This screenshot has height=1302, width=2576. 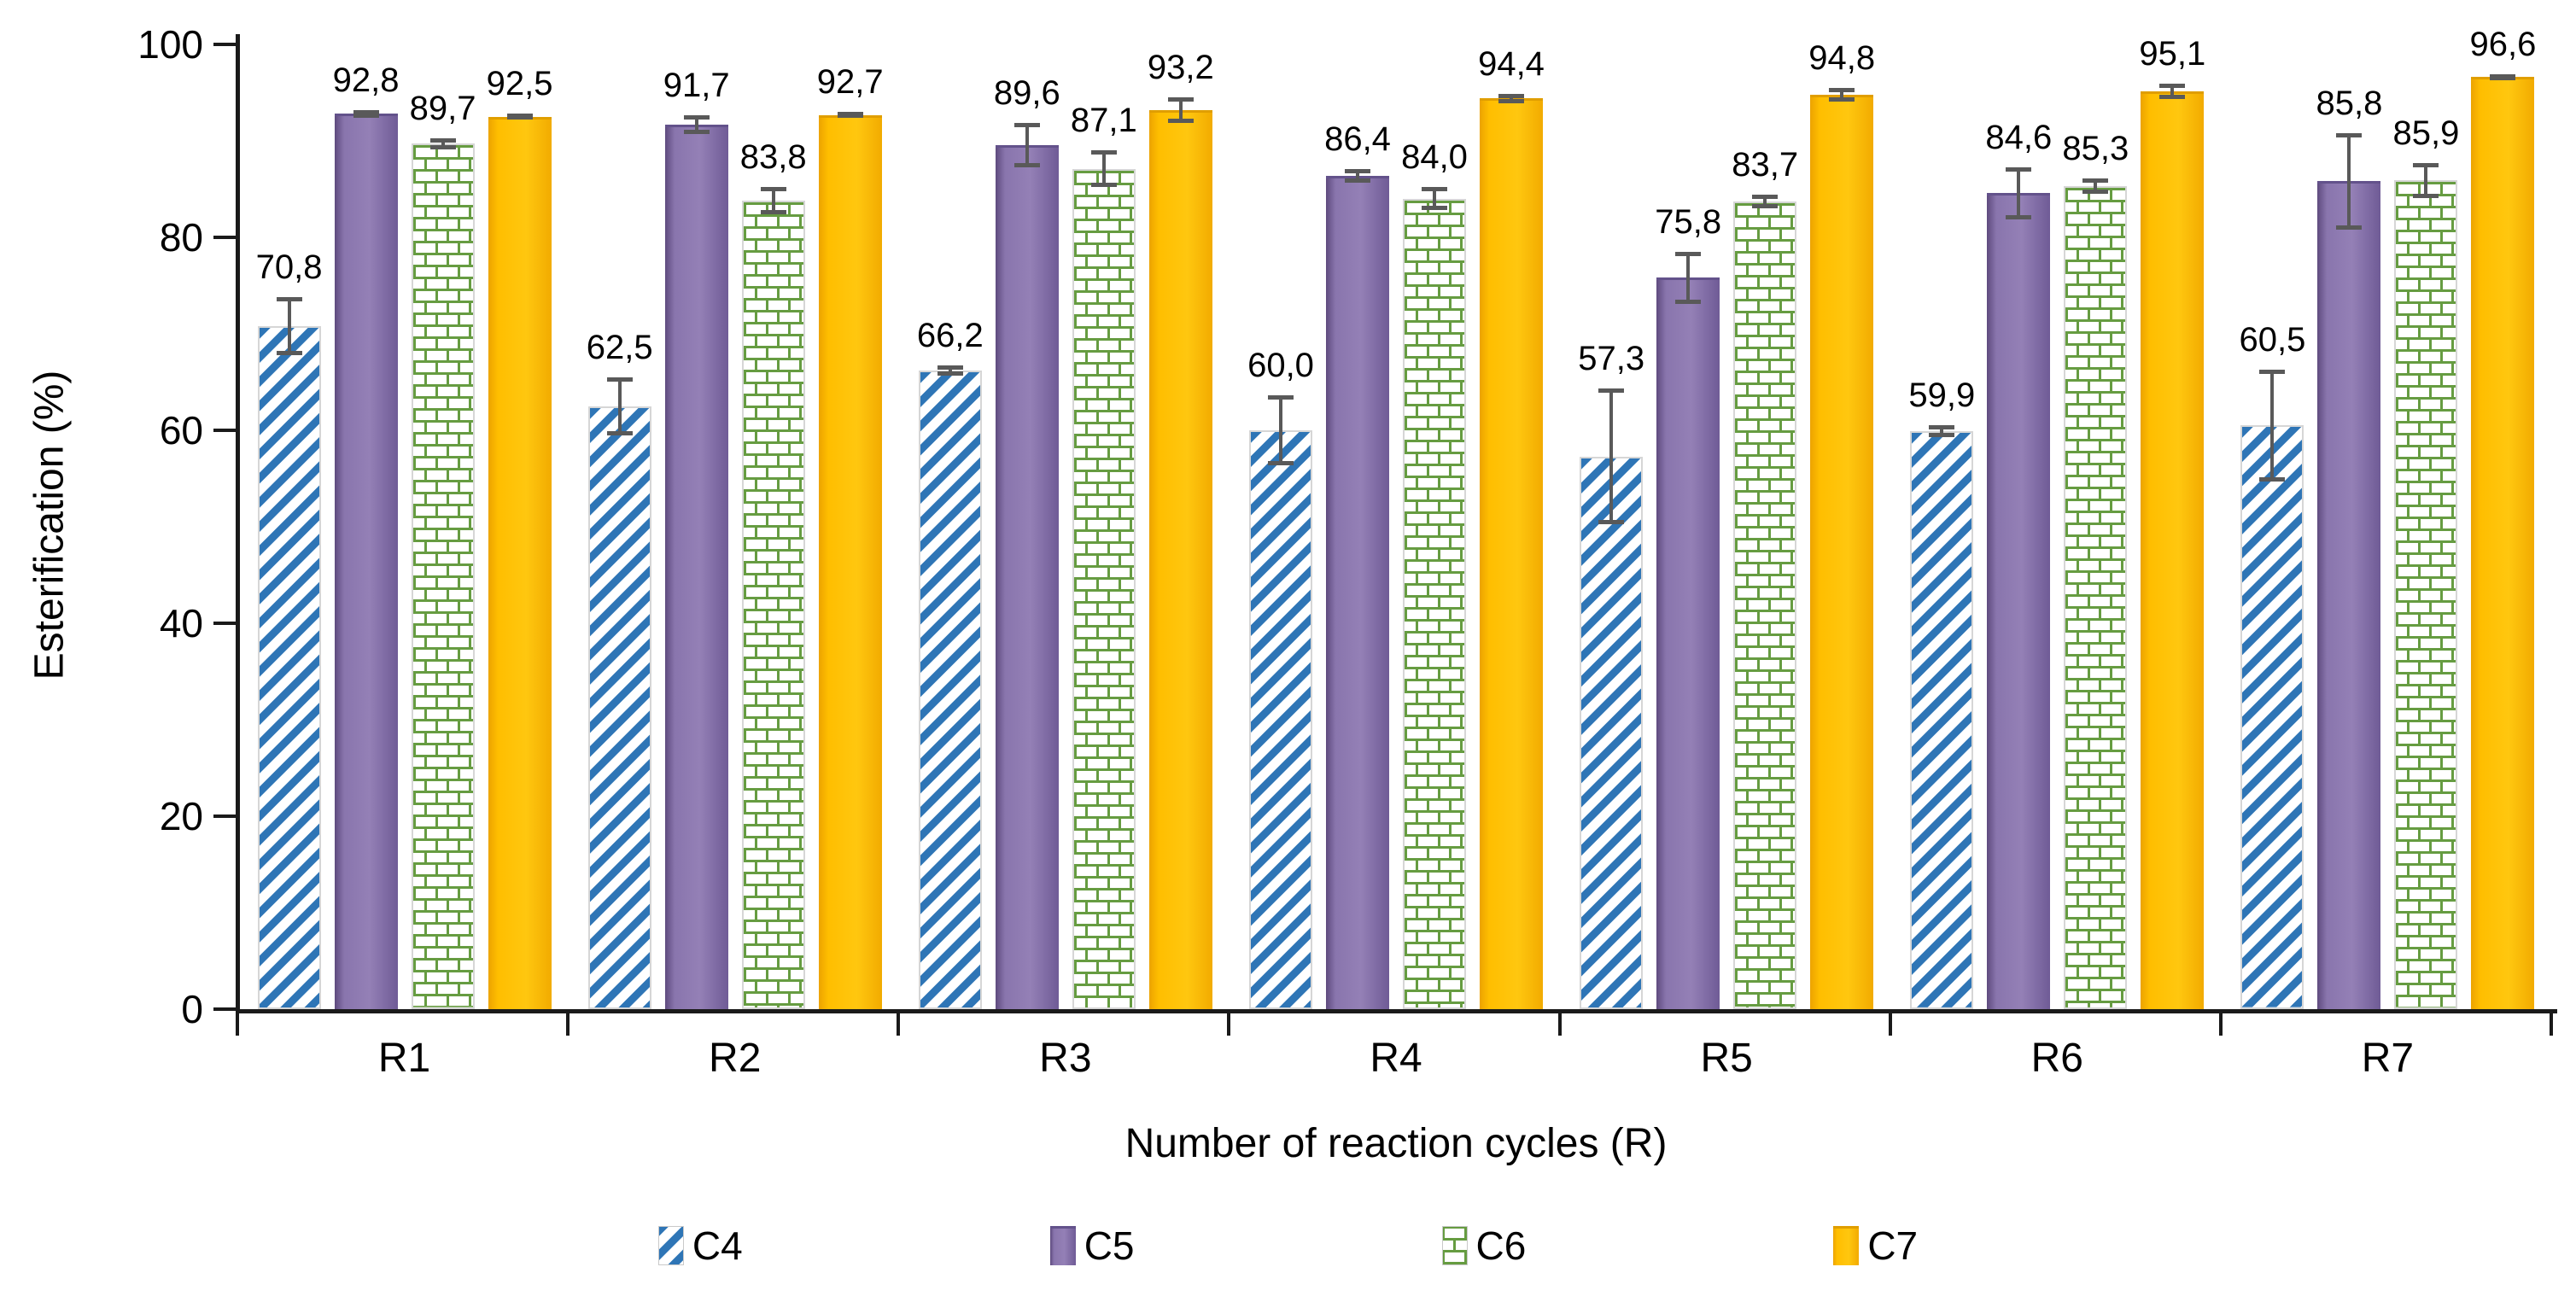 I want to click on data-label-c4-r2: 62,5, so click(x=619, y=347).